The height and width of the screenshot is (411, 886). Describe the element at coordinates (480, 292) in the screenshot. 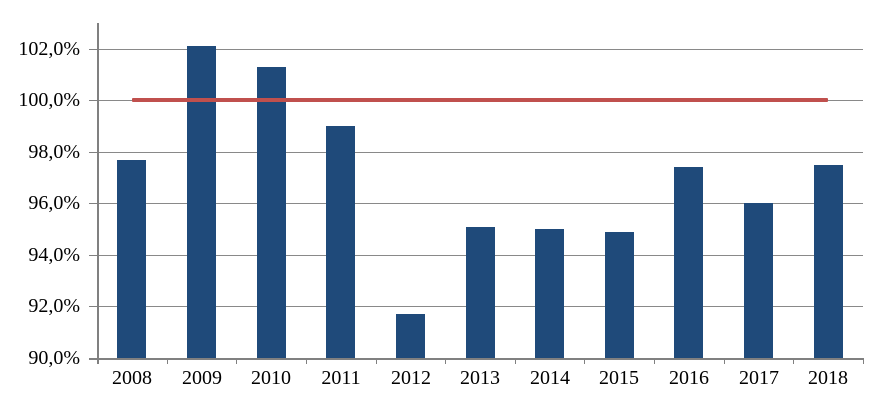

I see `bar-2013` at that location.